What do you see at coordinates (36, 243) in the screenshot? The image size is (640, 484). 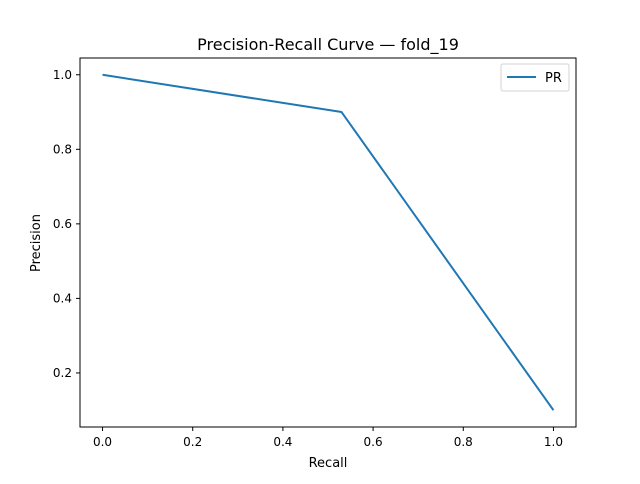 I see `y-axis-label: Precision` at bounding box center [36, 243].